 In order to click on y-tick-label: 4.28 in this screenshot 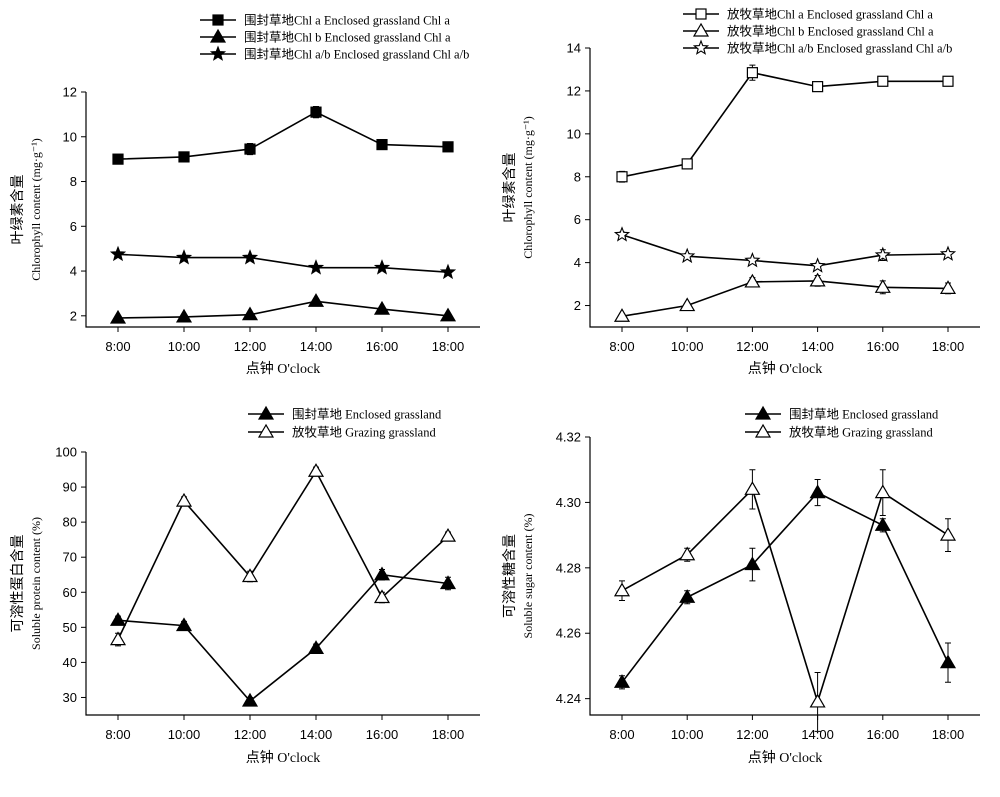, I will do `click(568, 567)`.